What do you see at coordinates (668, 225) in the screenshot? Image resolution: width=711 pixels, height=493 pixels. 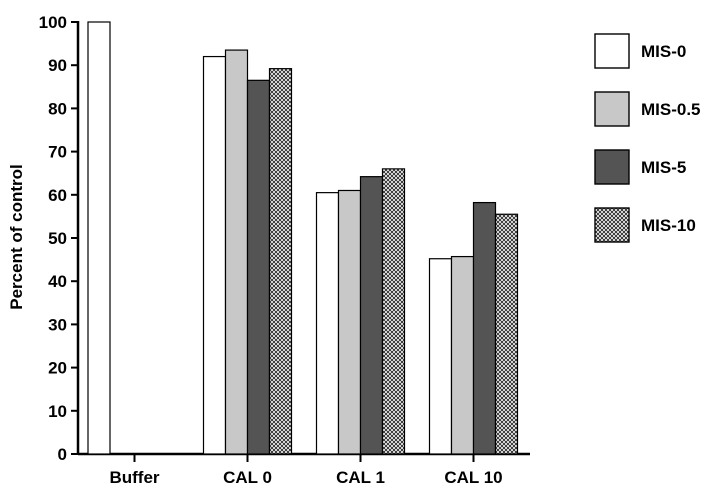 I see `legend-label: MIS-10` at bounding box center [668, 225].